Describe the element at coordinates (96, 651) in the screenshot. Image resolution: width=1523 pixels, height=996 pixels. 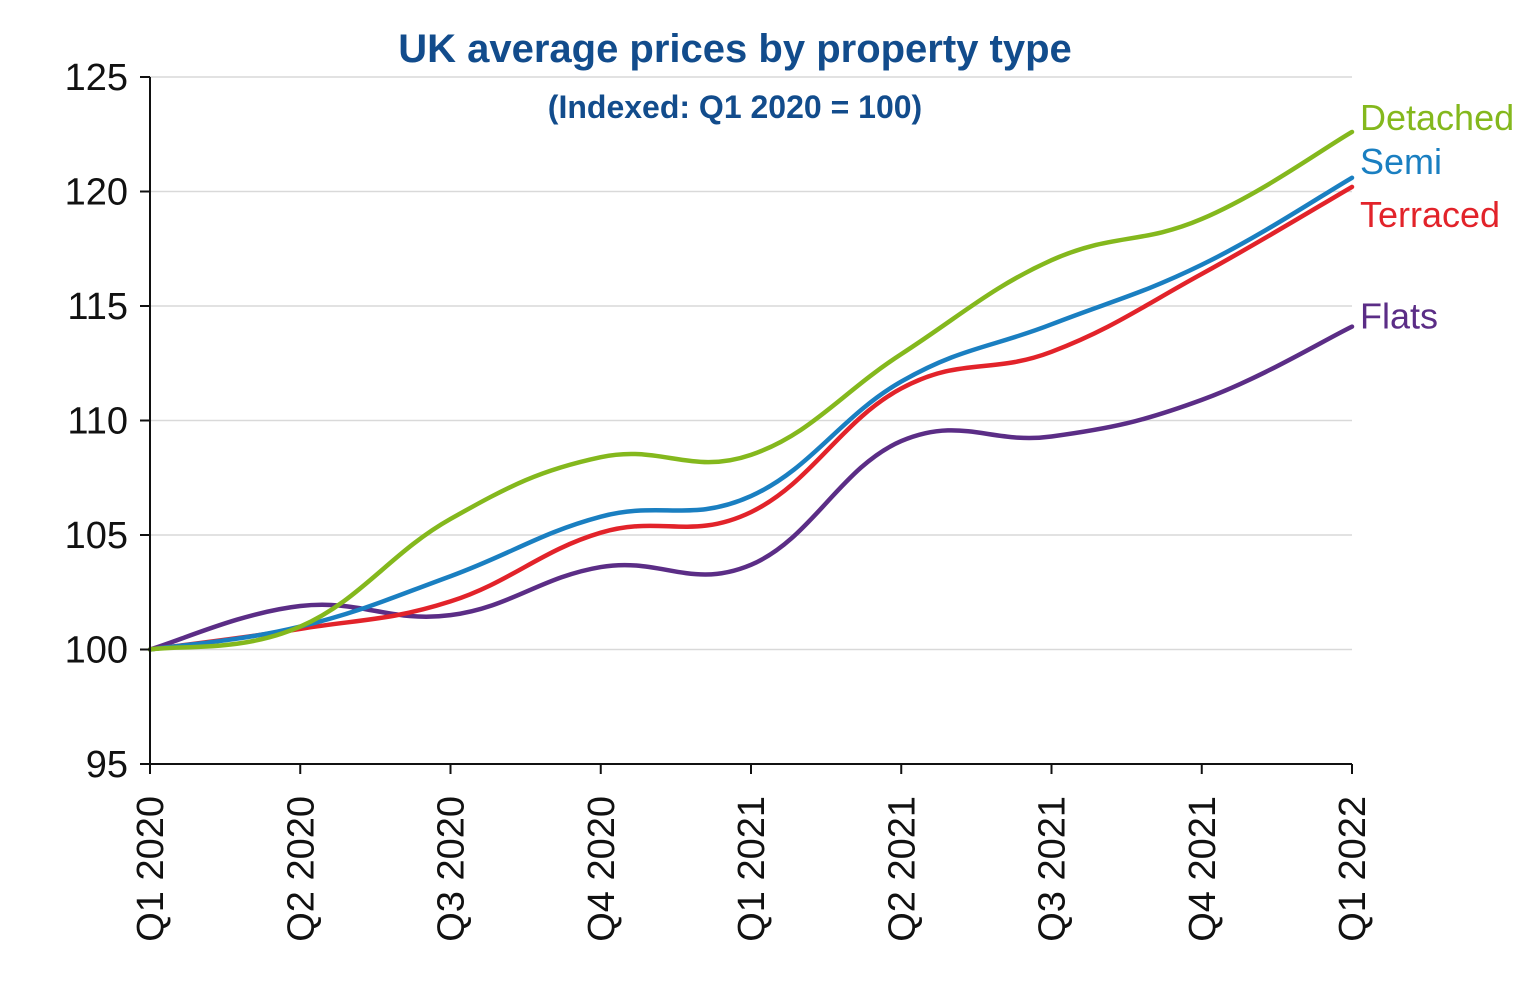
I see `y-tick-label: 100` at that location.